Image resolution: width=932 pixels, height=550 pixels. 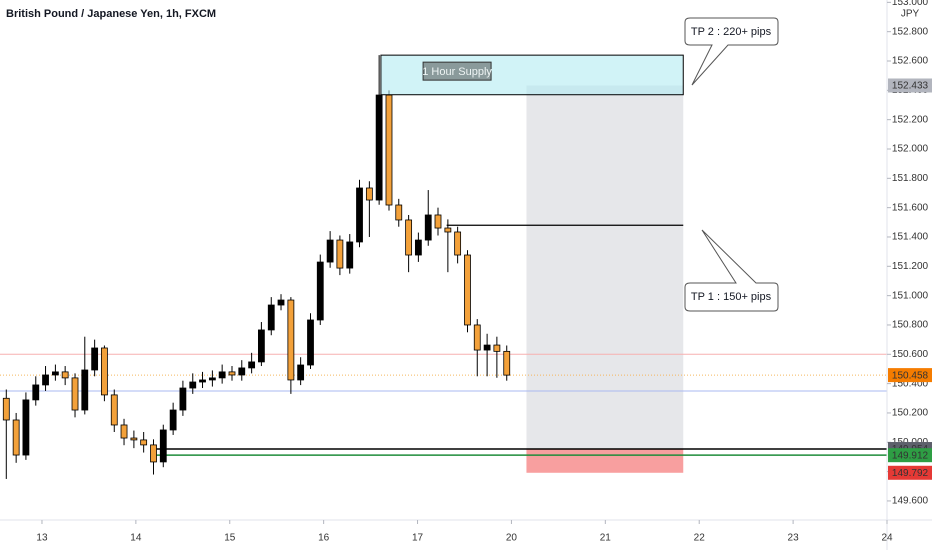 What do you see at coordinates (418, 538) in the screenshot?
I see `x-tick-label: 17` at bounding box center [418, 538].